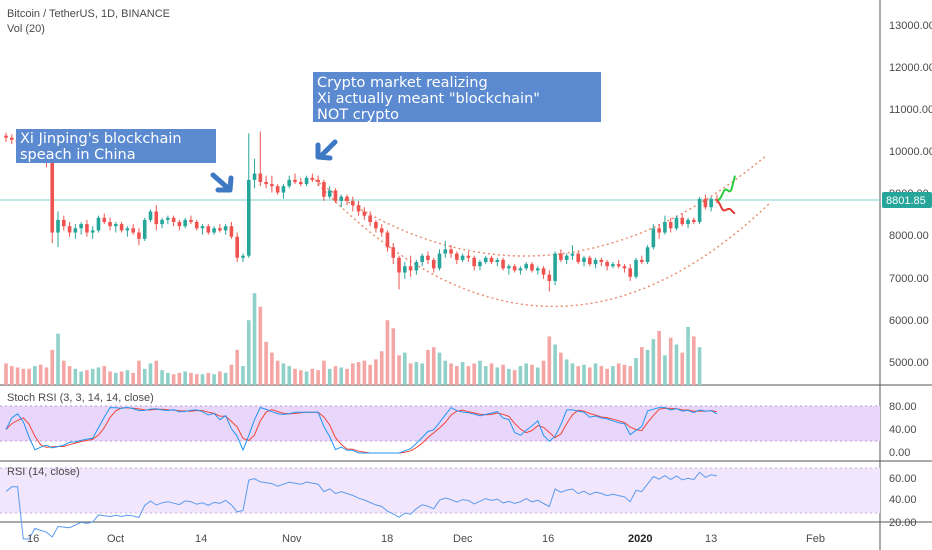 The height and width of the screenshot is (550, 932). I want to click on annotation-line-2: speach in China, so click(78, 155).